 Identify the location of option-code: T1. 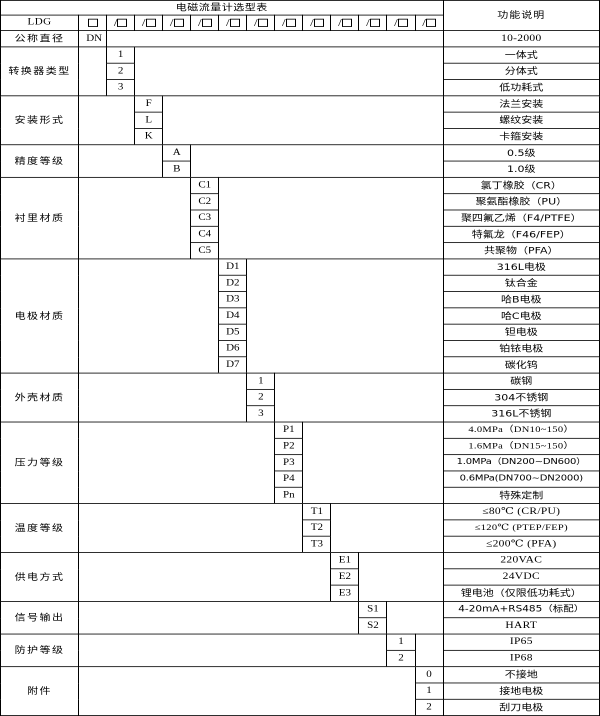
(317, 512).